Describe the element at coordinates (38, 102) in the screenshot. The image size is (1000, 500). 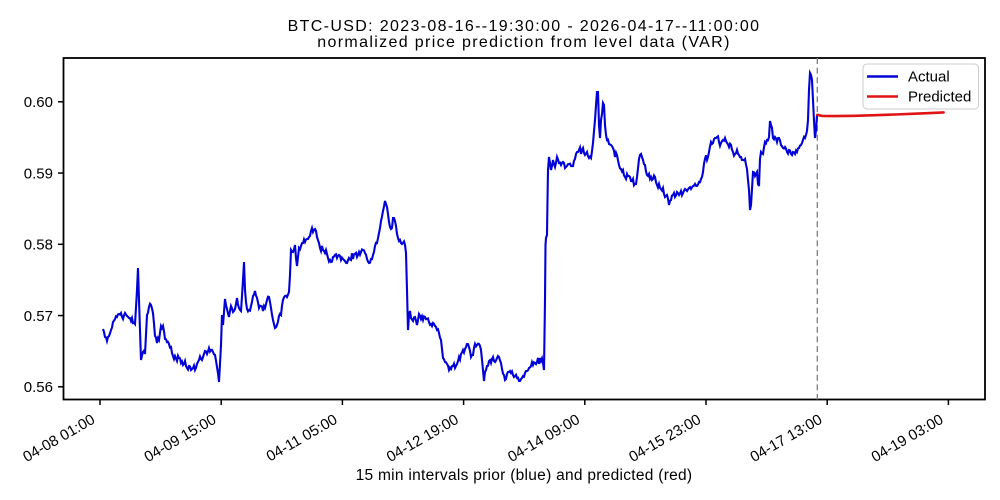
I see `svg-text: 0.60` at that location.